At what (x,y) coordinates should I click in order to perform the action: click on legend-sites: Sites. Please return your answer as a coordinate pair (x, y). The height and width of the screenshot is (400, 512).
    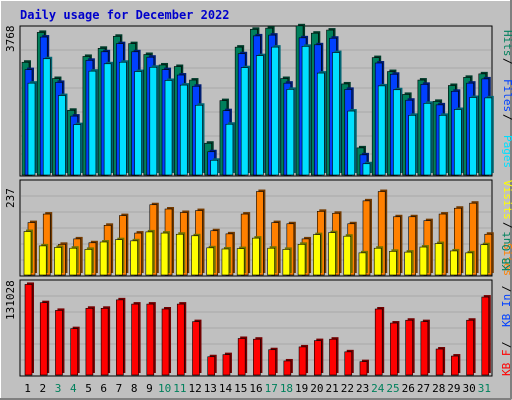
    Looking at the image, I should click on (506, 259).